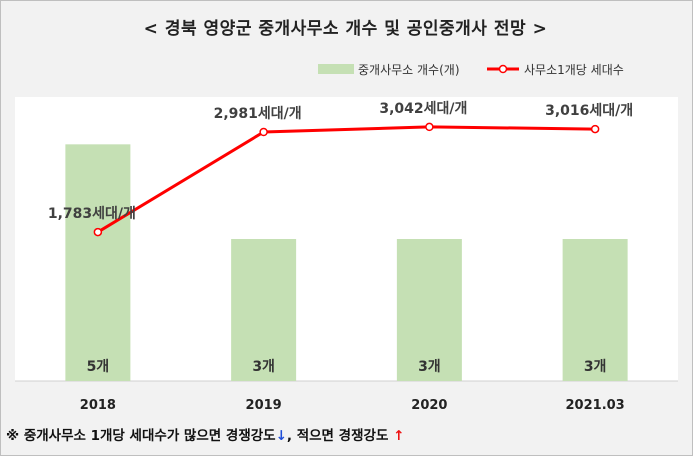  Describe the element at coordinates (595, 129) in the screenshot. I see `line-point-2021.03` at that location.